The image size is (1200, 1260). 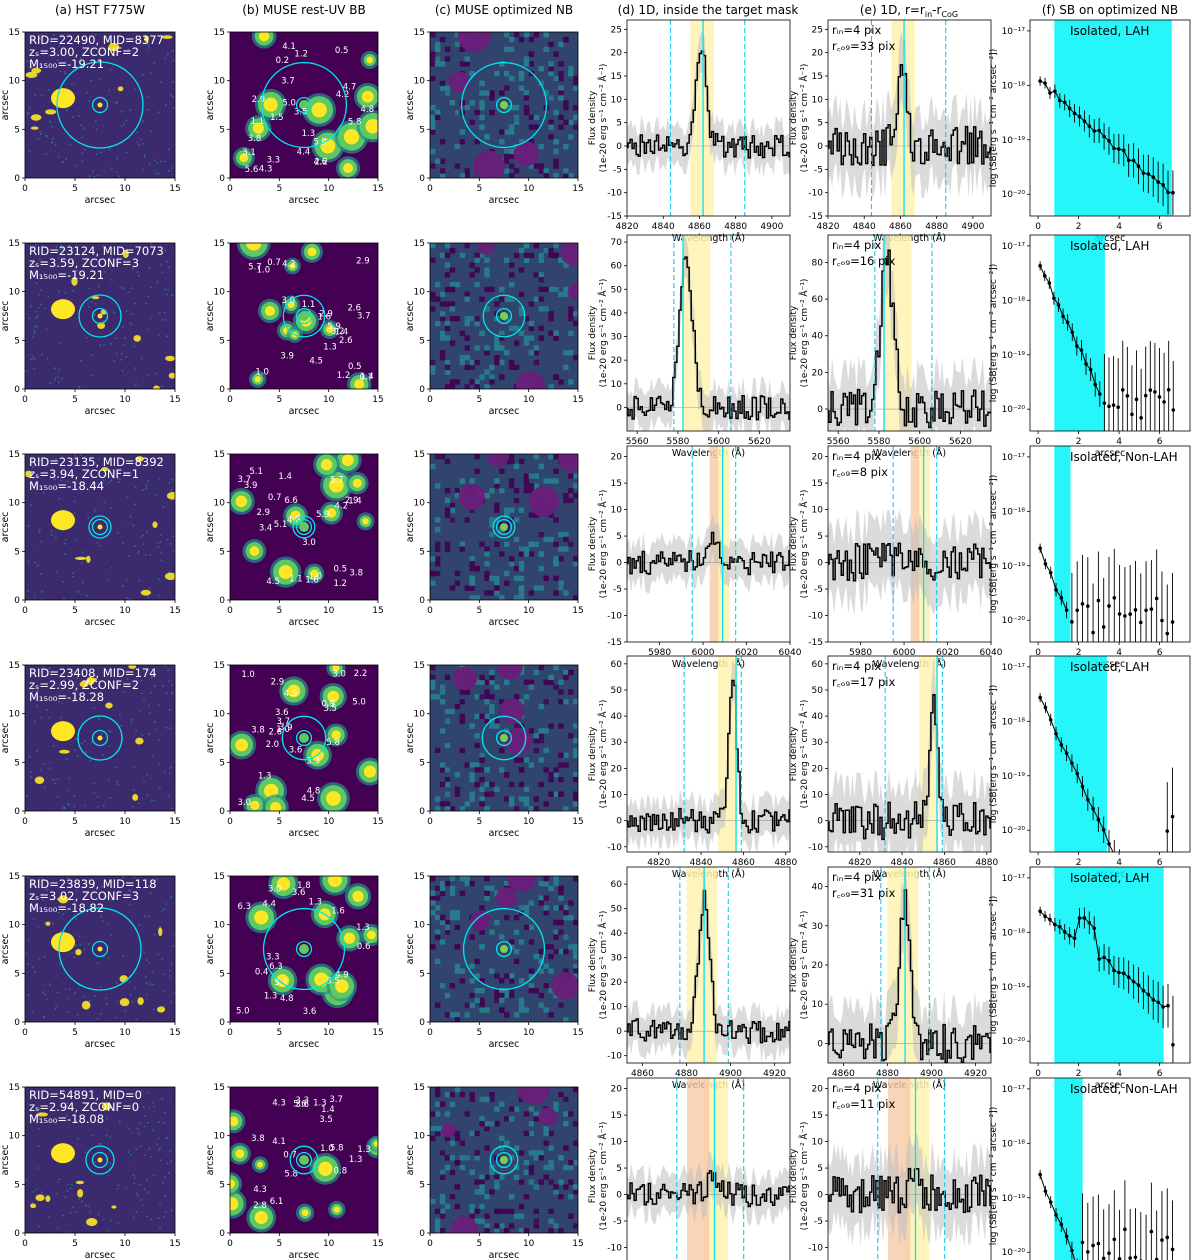 What do you see at coordinates (84, 263) in the screenshot?
I see `object-info: zₛ=3.59, ZCONF=3` at bounding box center [84, 263].